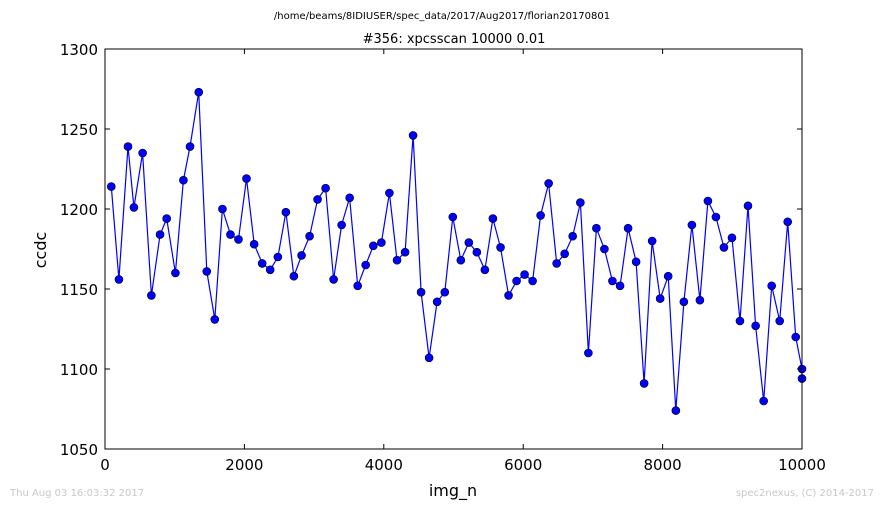  I want to click on y-tick-label: 1250, so click(79, 130).